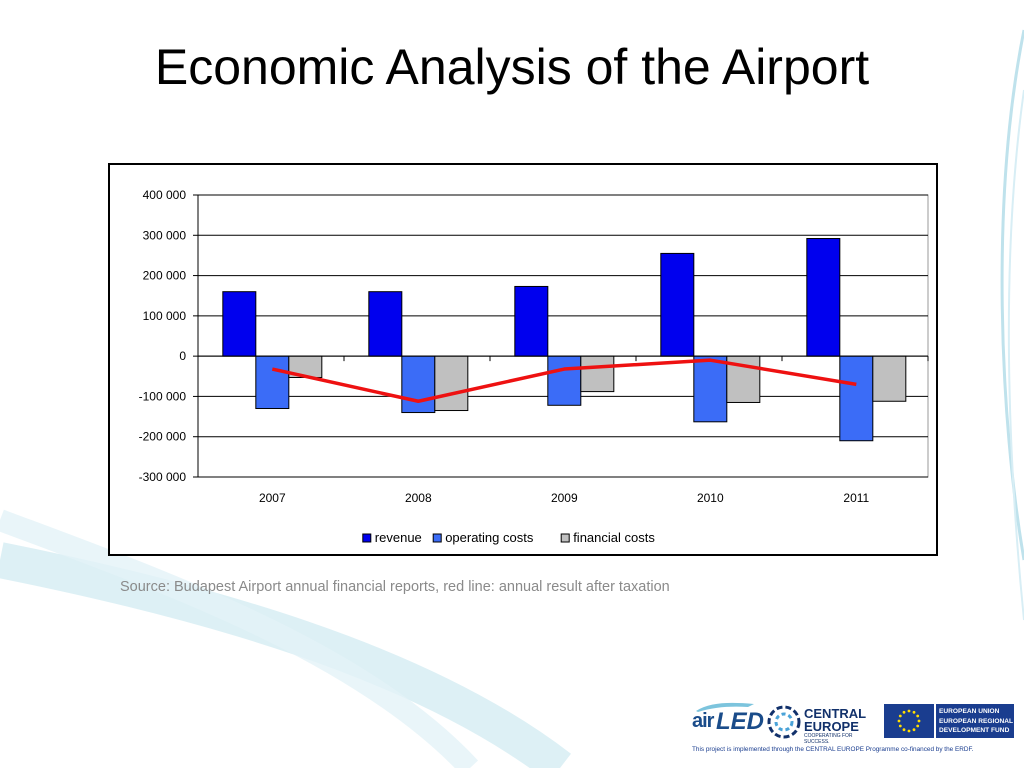 Image resolution: width=1024 pixels, height=768 pixels. Describe the element at coordinates (531, 321) in the screenshot. I see `bar-revenue-2009` at that location.